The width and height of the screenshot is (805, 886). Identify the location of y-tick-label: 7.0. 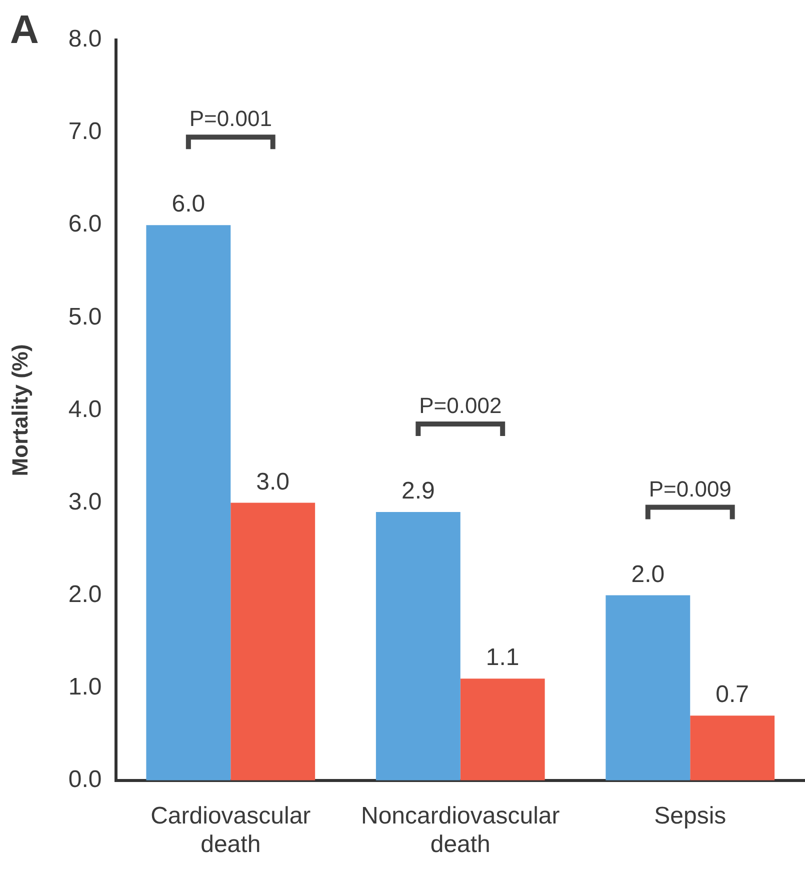
(85, 132).